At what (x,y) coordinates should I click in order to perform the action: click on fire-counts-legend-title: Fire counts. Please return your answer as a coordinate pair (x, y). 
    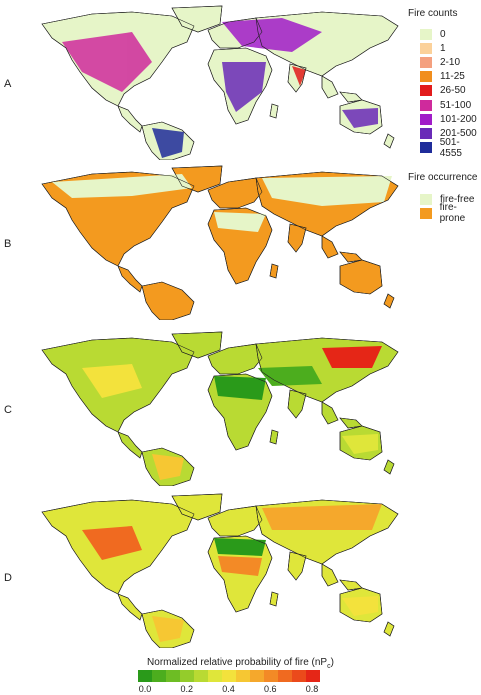
    Looking at the image, I should click on (433, 13).